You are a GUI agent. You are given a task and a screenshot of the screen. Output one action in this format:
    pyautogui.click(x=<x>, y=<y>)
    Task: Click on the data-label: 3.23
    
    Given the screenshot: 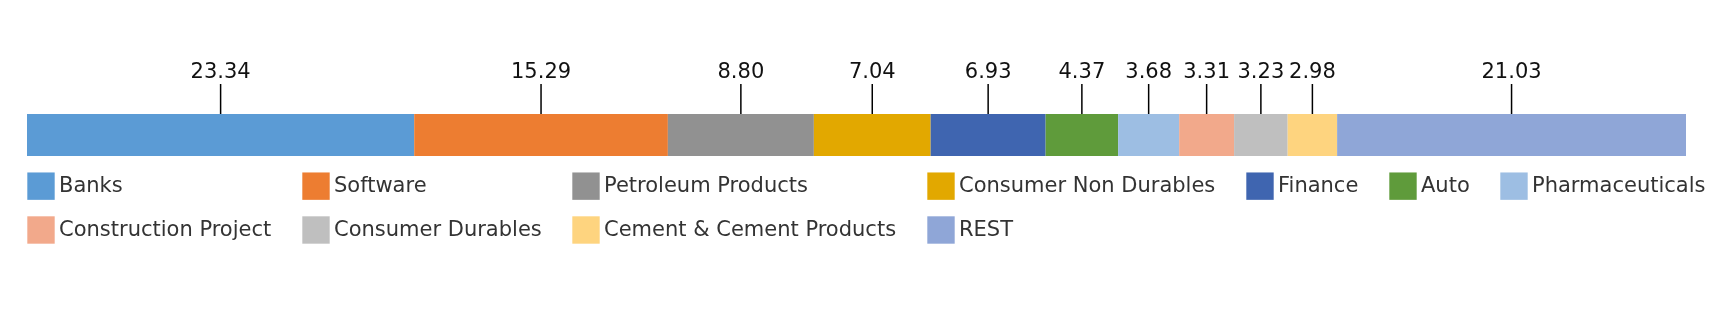 What is the action you would take?
    pyautogui.click(x=1261, y=71)
    